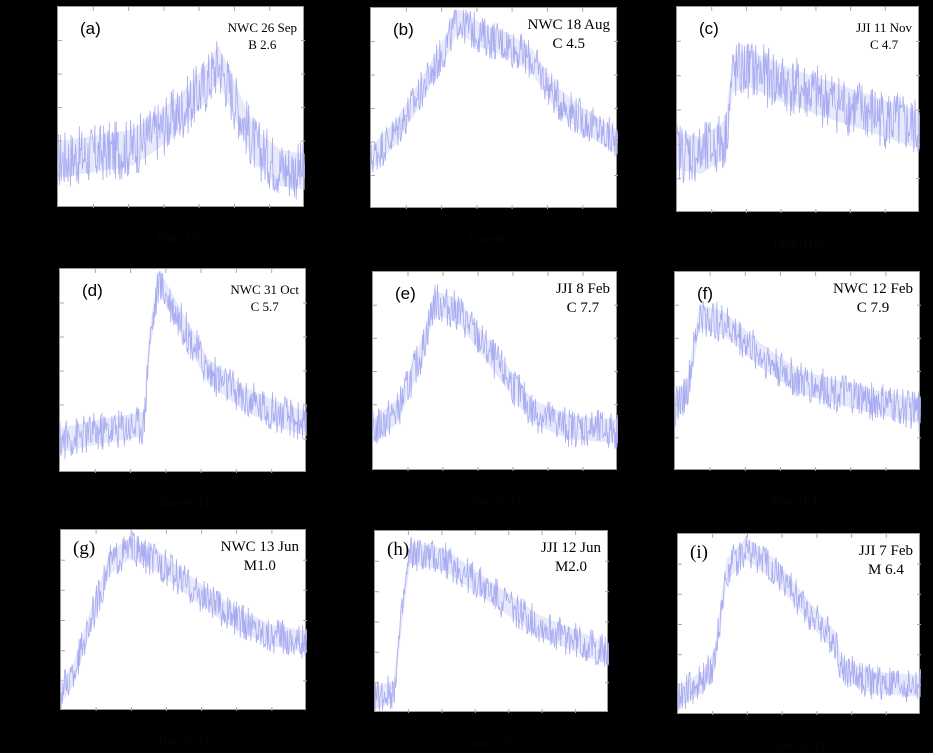 The image size is (933, 753). Describe the element at coordinates (709, 28) in the screenshot. I see `panel-letter: (c)` at that location.